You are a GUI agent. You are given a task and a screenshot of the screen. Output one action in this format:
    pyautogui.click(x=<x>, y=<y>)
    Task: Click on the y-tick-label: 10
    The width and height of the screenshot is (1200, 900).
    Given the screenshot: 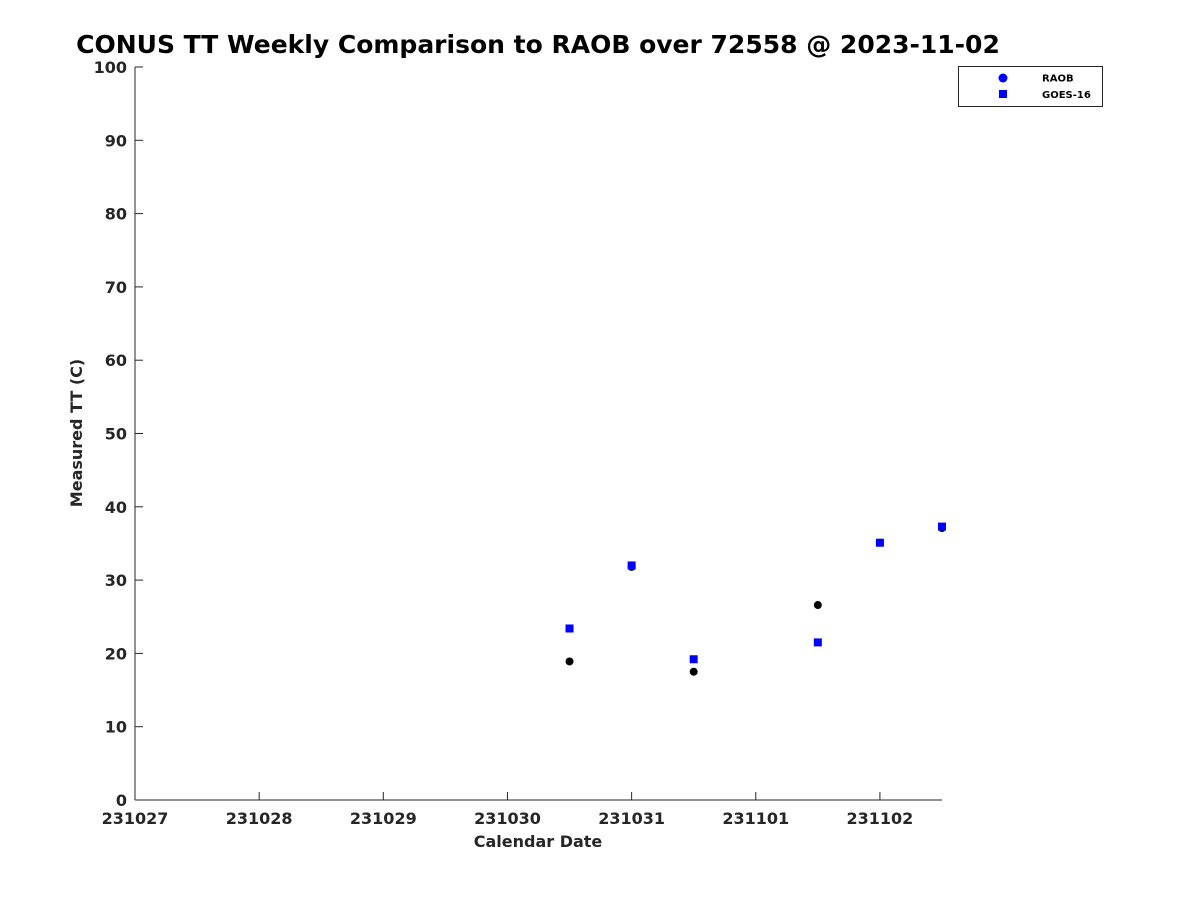 What is the action you would take?
    pyautogui.click(x=116, y=727)
    